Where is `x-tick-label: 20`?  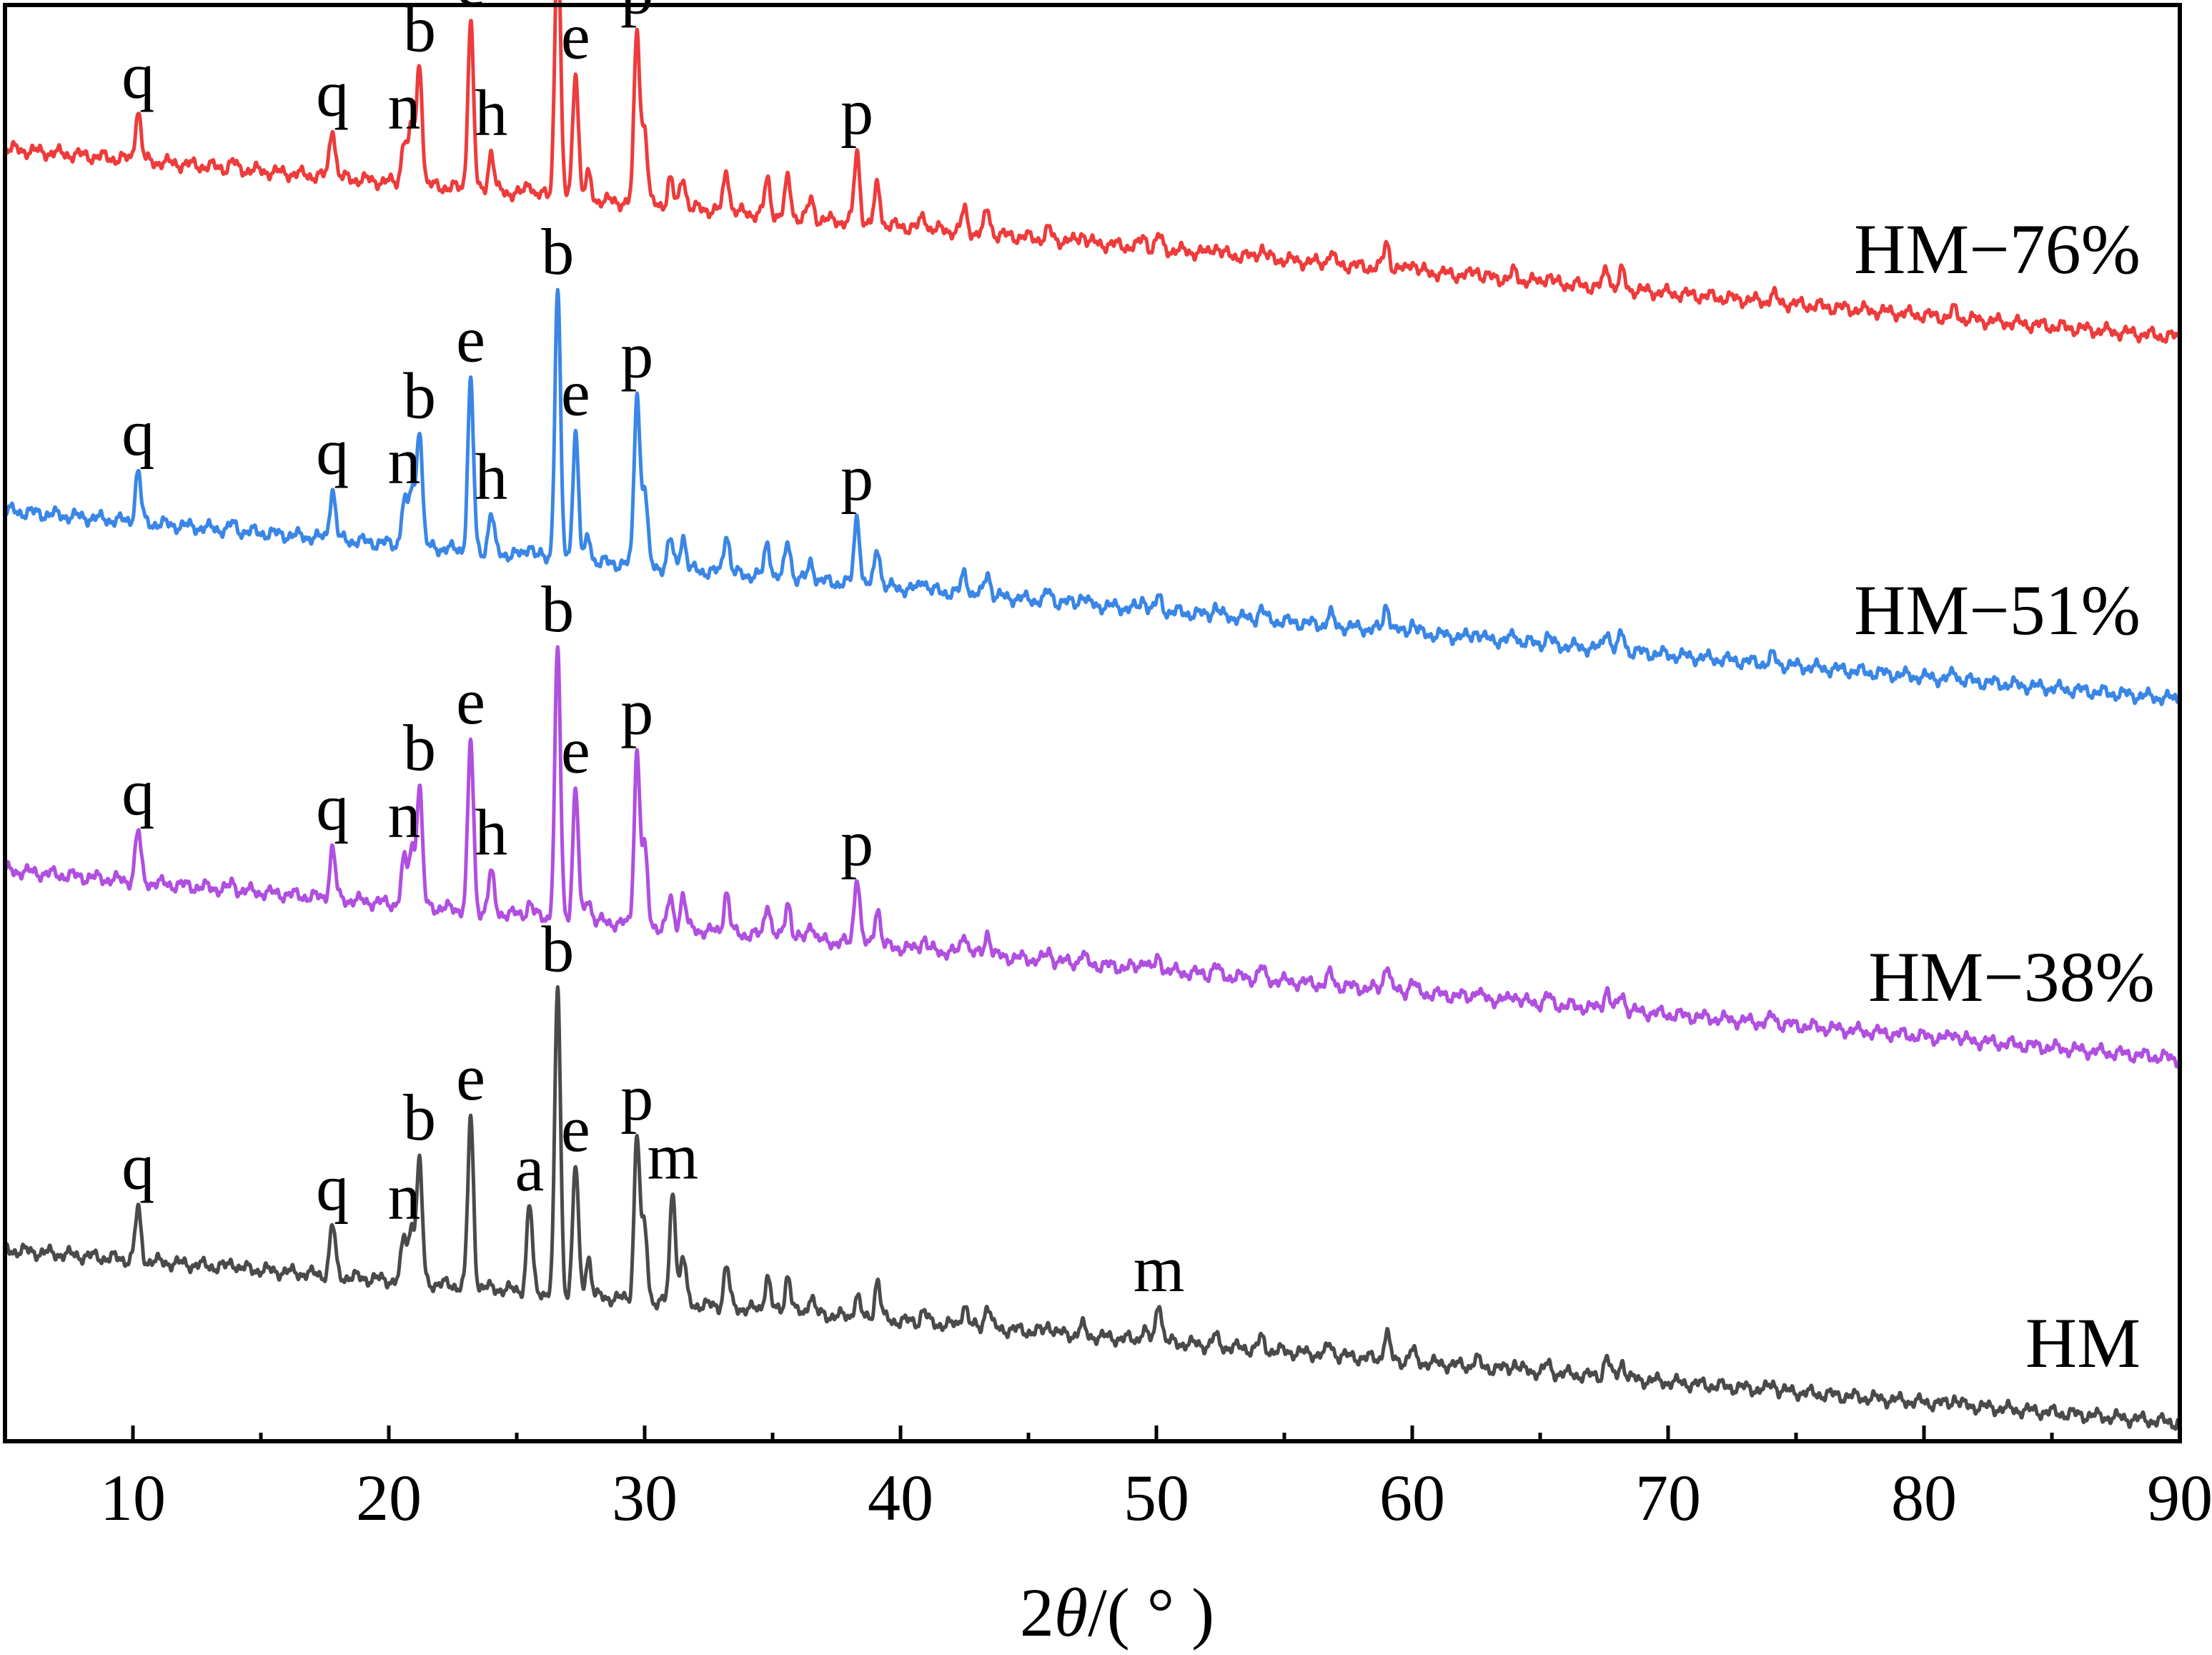
x-tick-label: 20 is located at coordinates (389, 1497).